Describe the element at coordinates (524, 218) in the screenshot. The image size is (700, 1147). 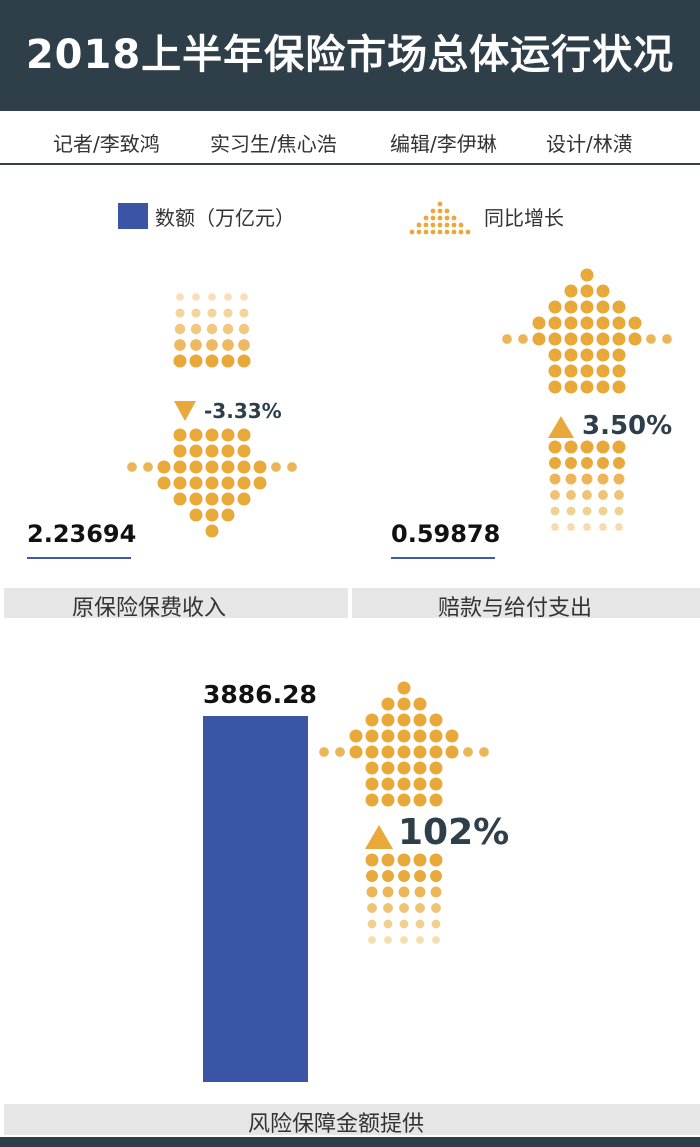
I see `legend-growth-label: 同比增长` at that location.